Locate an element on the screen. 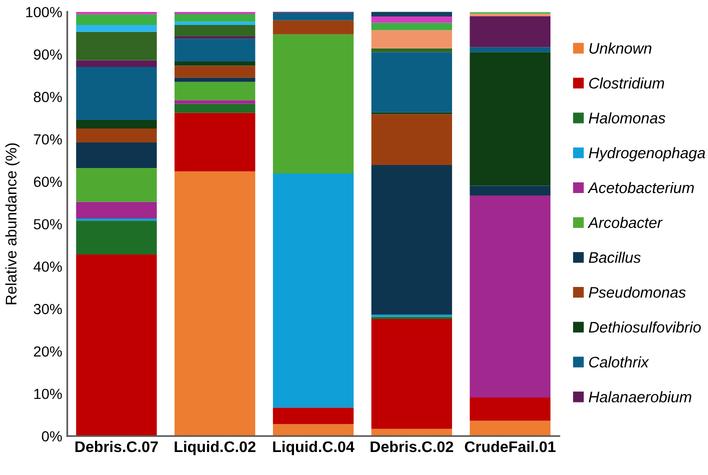 The image size is (708, 475). y-tick-label: 30% is located at coordinates (48, 309).